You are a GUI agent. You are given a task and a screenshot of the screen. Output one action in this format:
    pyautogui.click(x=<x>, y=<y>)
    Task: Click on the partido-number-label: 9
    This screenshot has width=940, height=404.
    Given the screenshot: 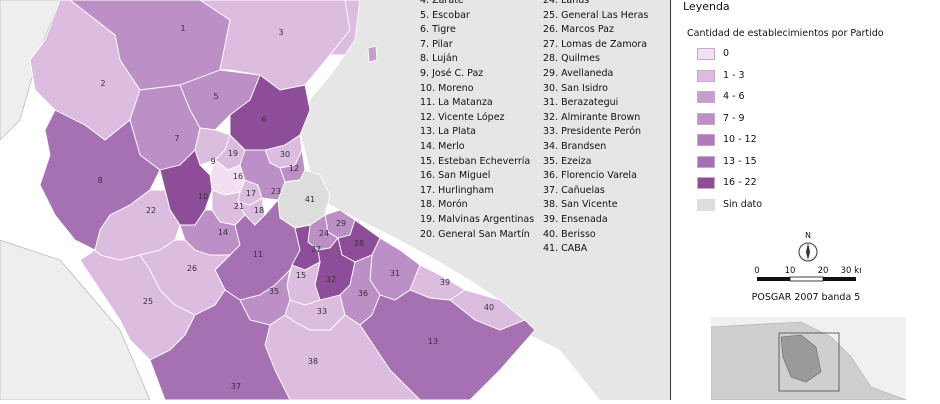 What is the action you would take?
    pyautogui.click(x=212, y=161)
    